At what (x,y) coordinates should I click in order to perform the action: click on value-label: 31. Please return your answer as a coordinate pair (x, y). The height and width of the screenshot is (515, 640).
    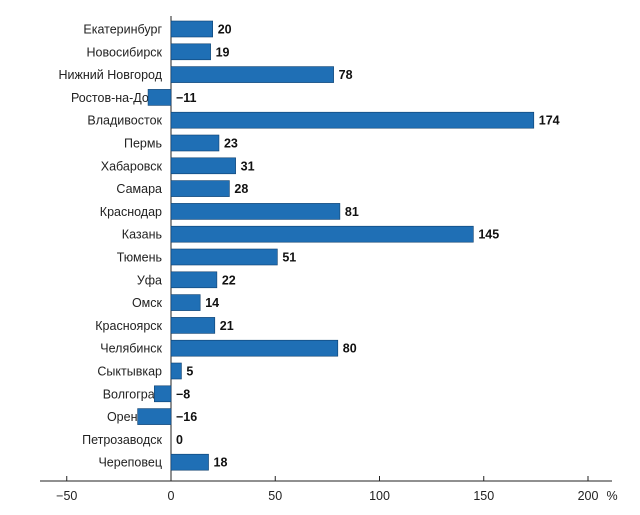
    Looking at the image, I should click on (248, 166).